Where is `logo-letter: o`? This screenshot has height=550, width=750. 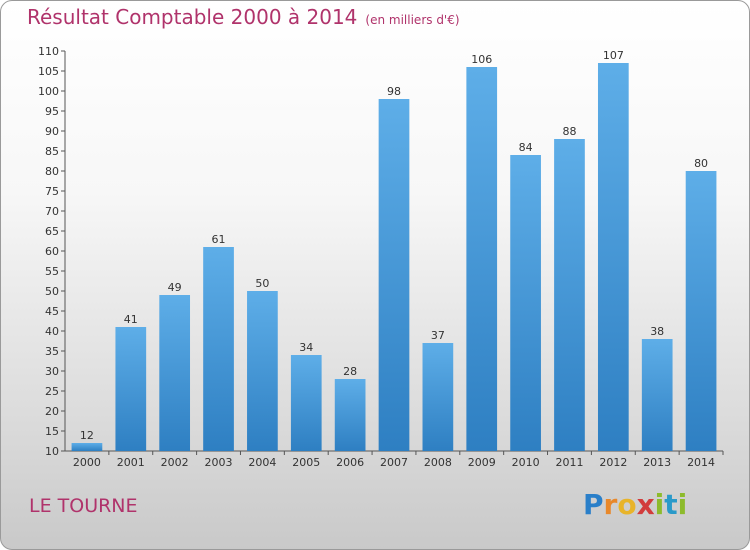
logo-letter: o is located at coordinates (627, 504).